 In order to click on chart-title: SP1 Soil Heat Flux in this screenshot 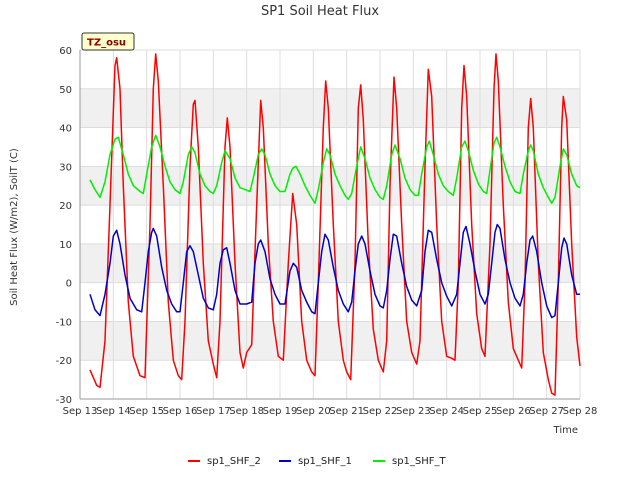, I will do `click(320, 11)`.